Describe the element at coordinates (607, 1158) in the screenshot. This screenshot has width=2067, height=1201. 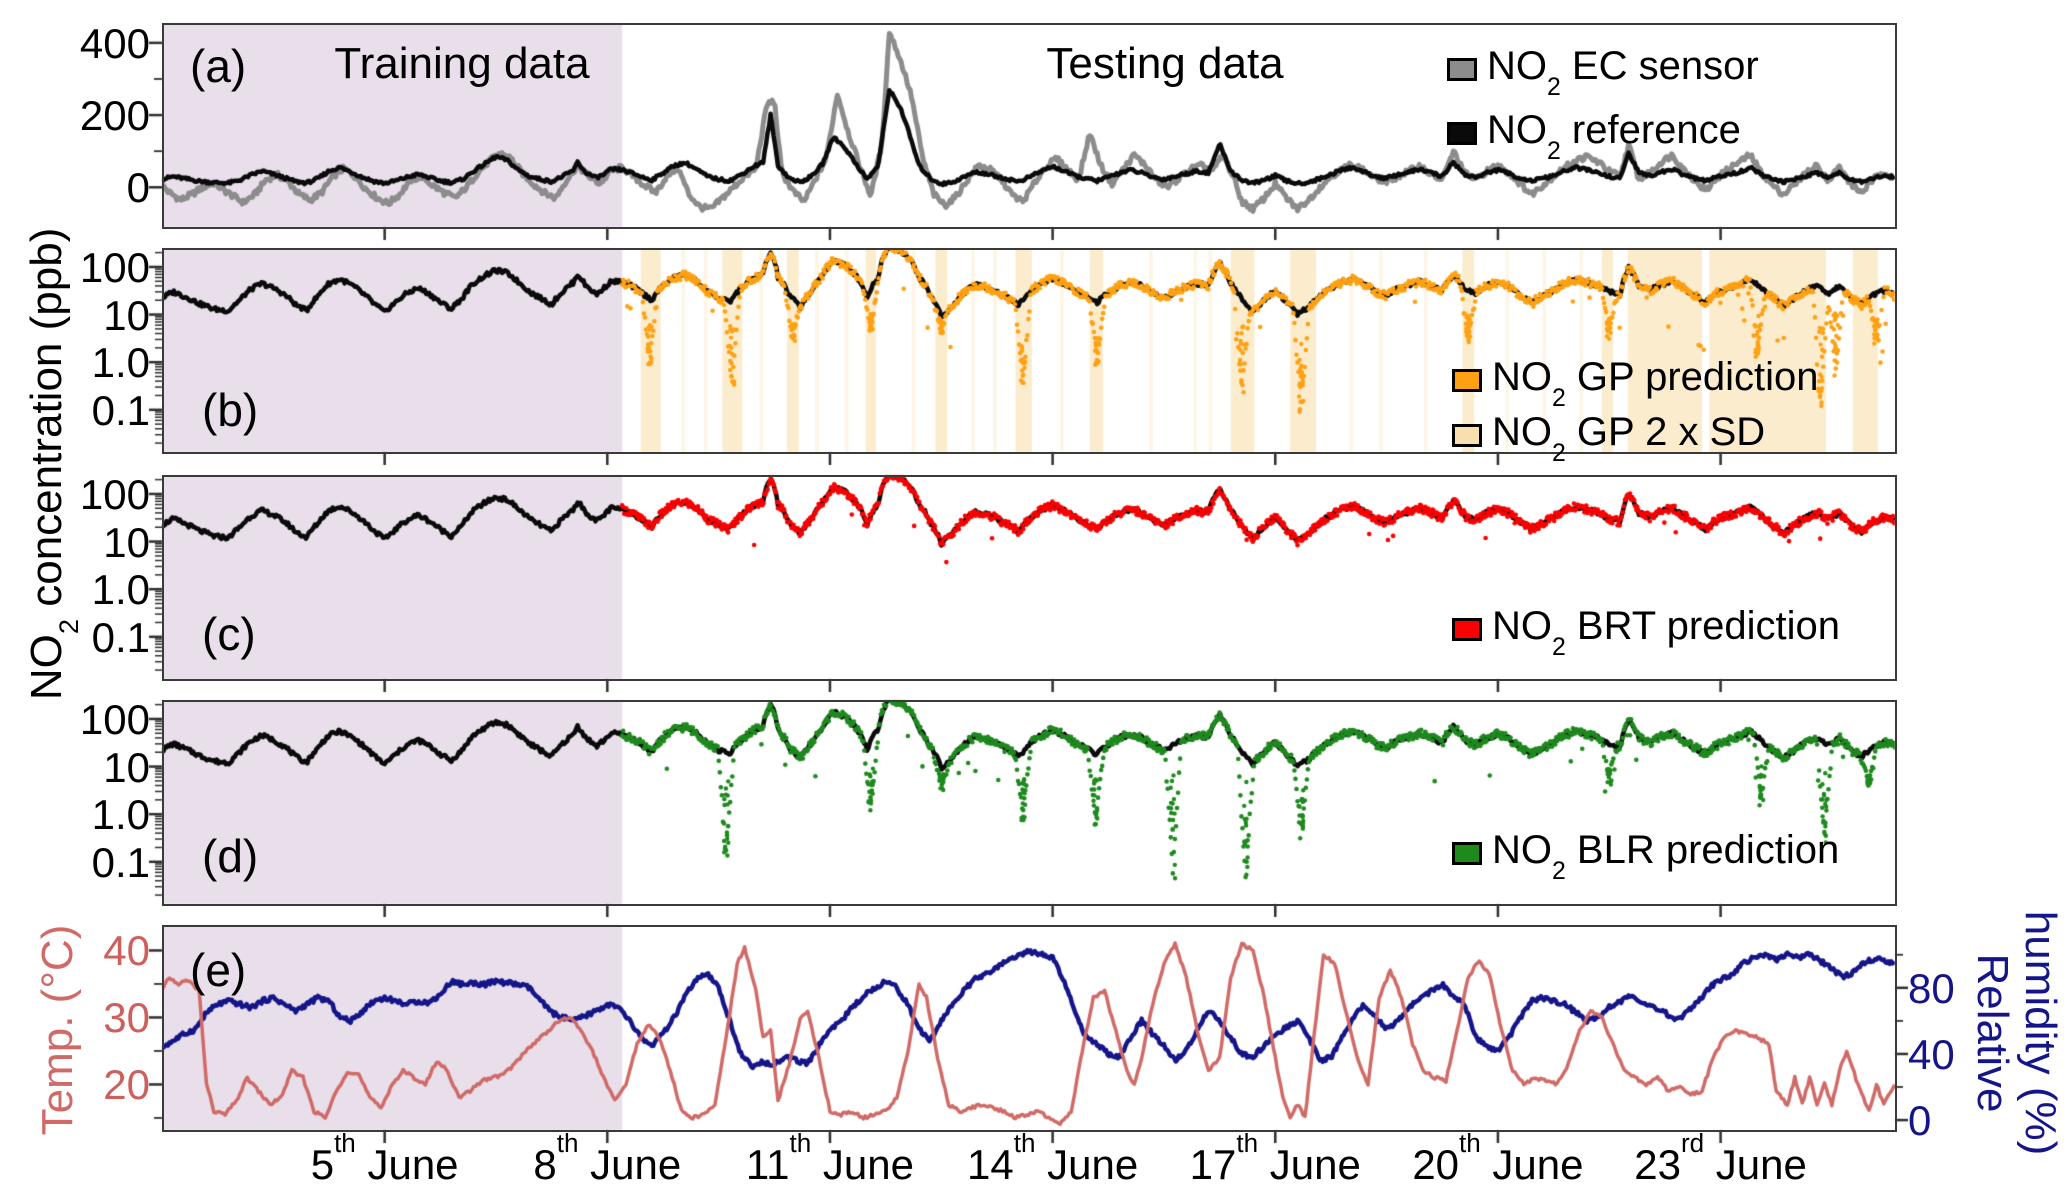
I see `x-axis-date-label: 8th June` at that location.